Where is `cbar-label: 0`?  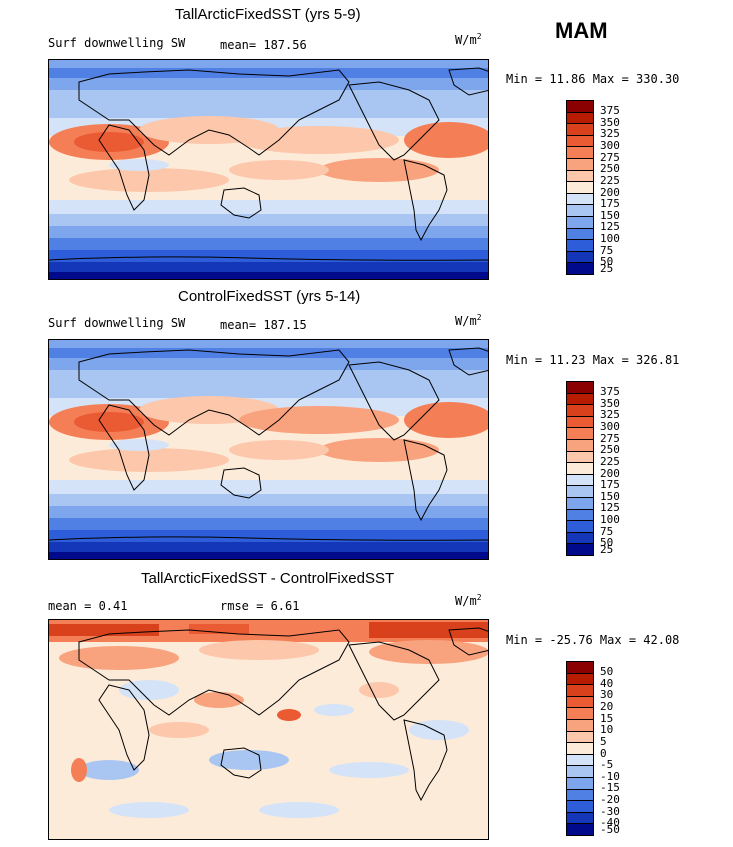
cbar-label: 0 is located at coordinates (603, 753).